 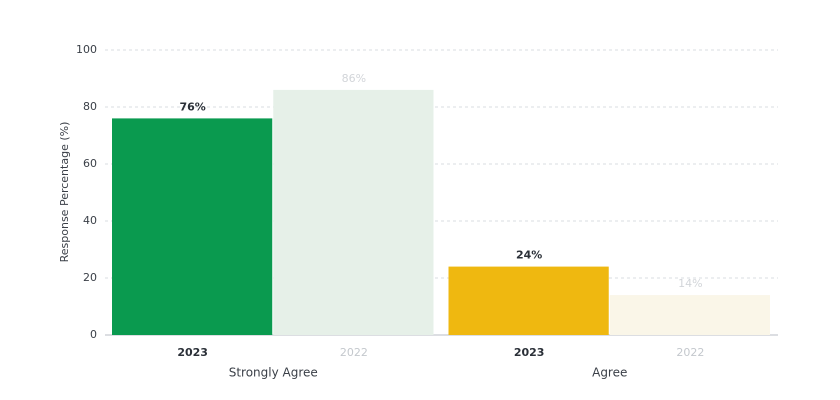 What do you see at coordinates (93, 334) in the screenshot?
I see `y-tick-label: 0` at bounding box center [93, 334].